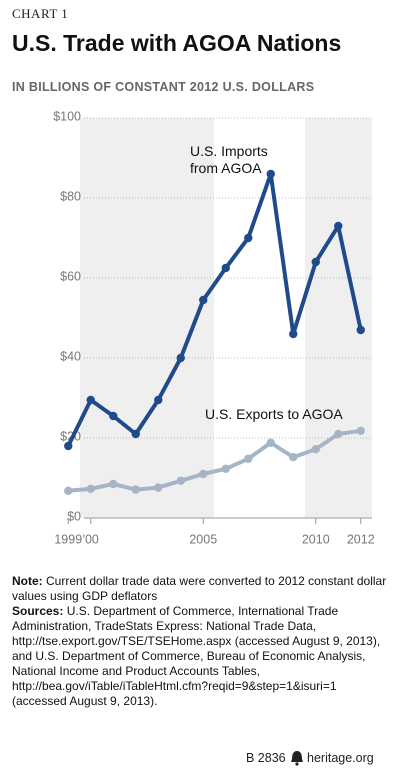 The height and width of the screenshot is (778, 400). What do you see at coordinates (70, 276) in the screenshot?
I see `y-tick-label: $60` at bounding box center [70, 276].